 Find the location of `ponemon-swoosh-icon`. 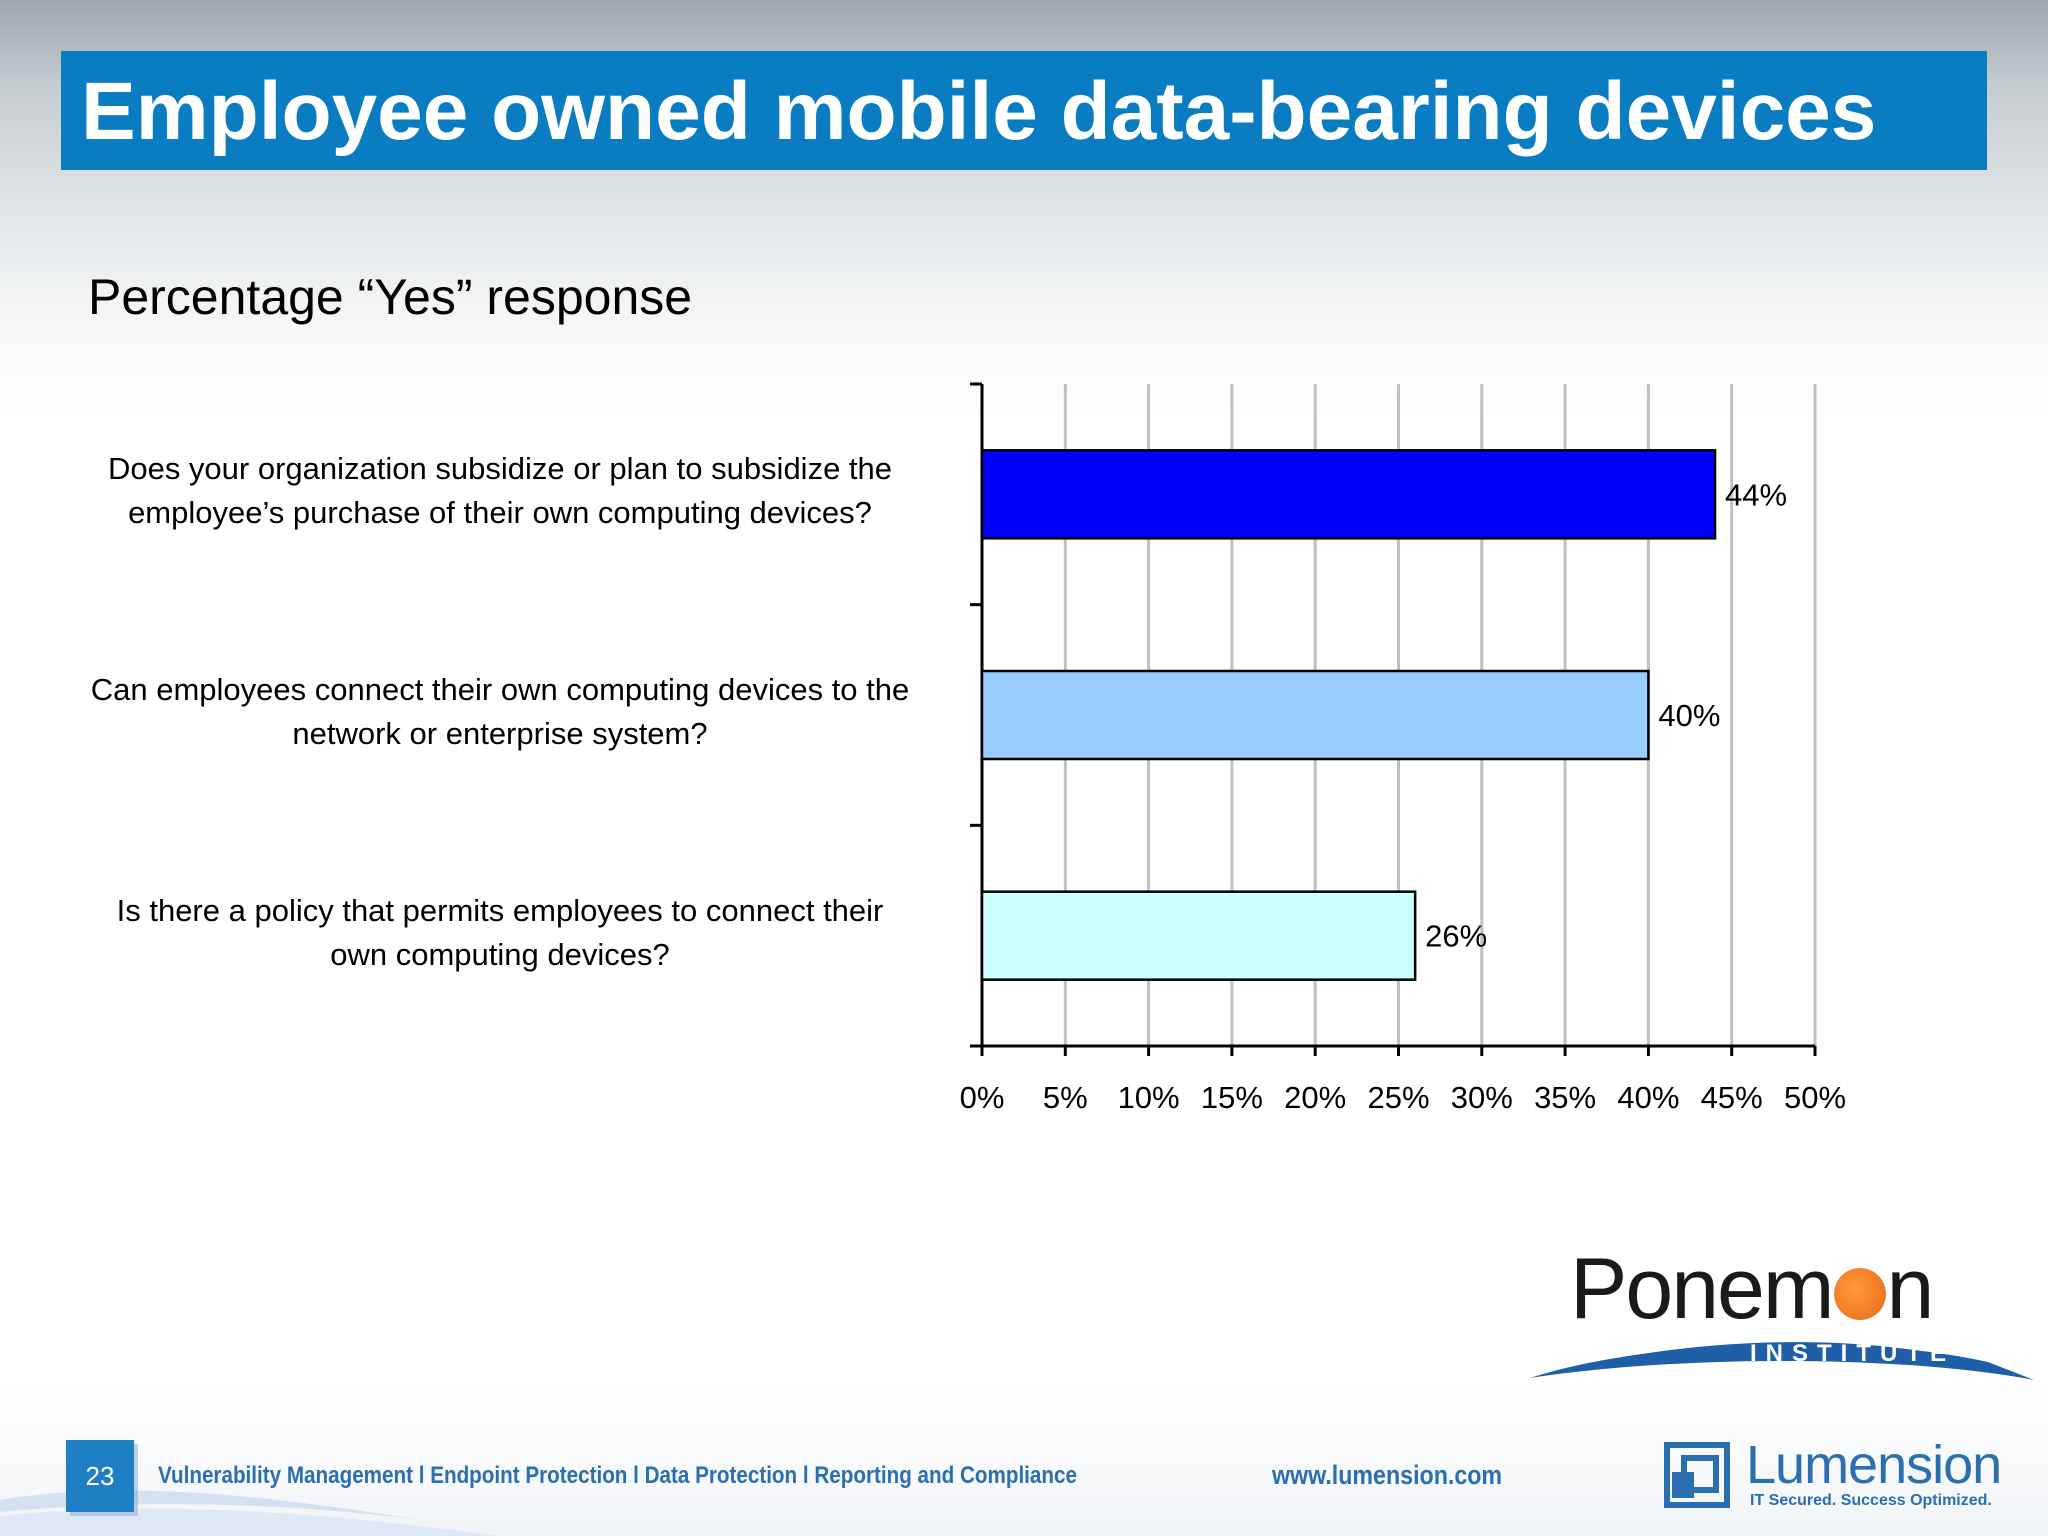

ponemon-swoosh-icon is located at coordinates (1782, 1361).